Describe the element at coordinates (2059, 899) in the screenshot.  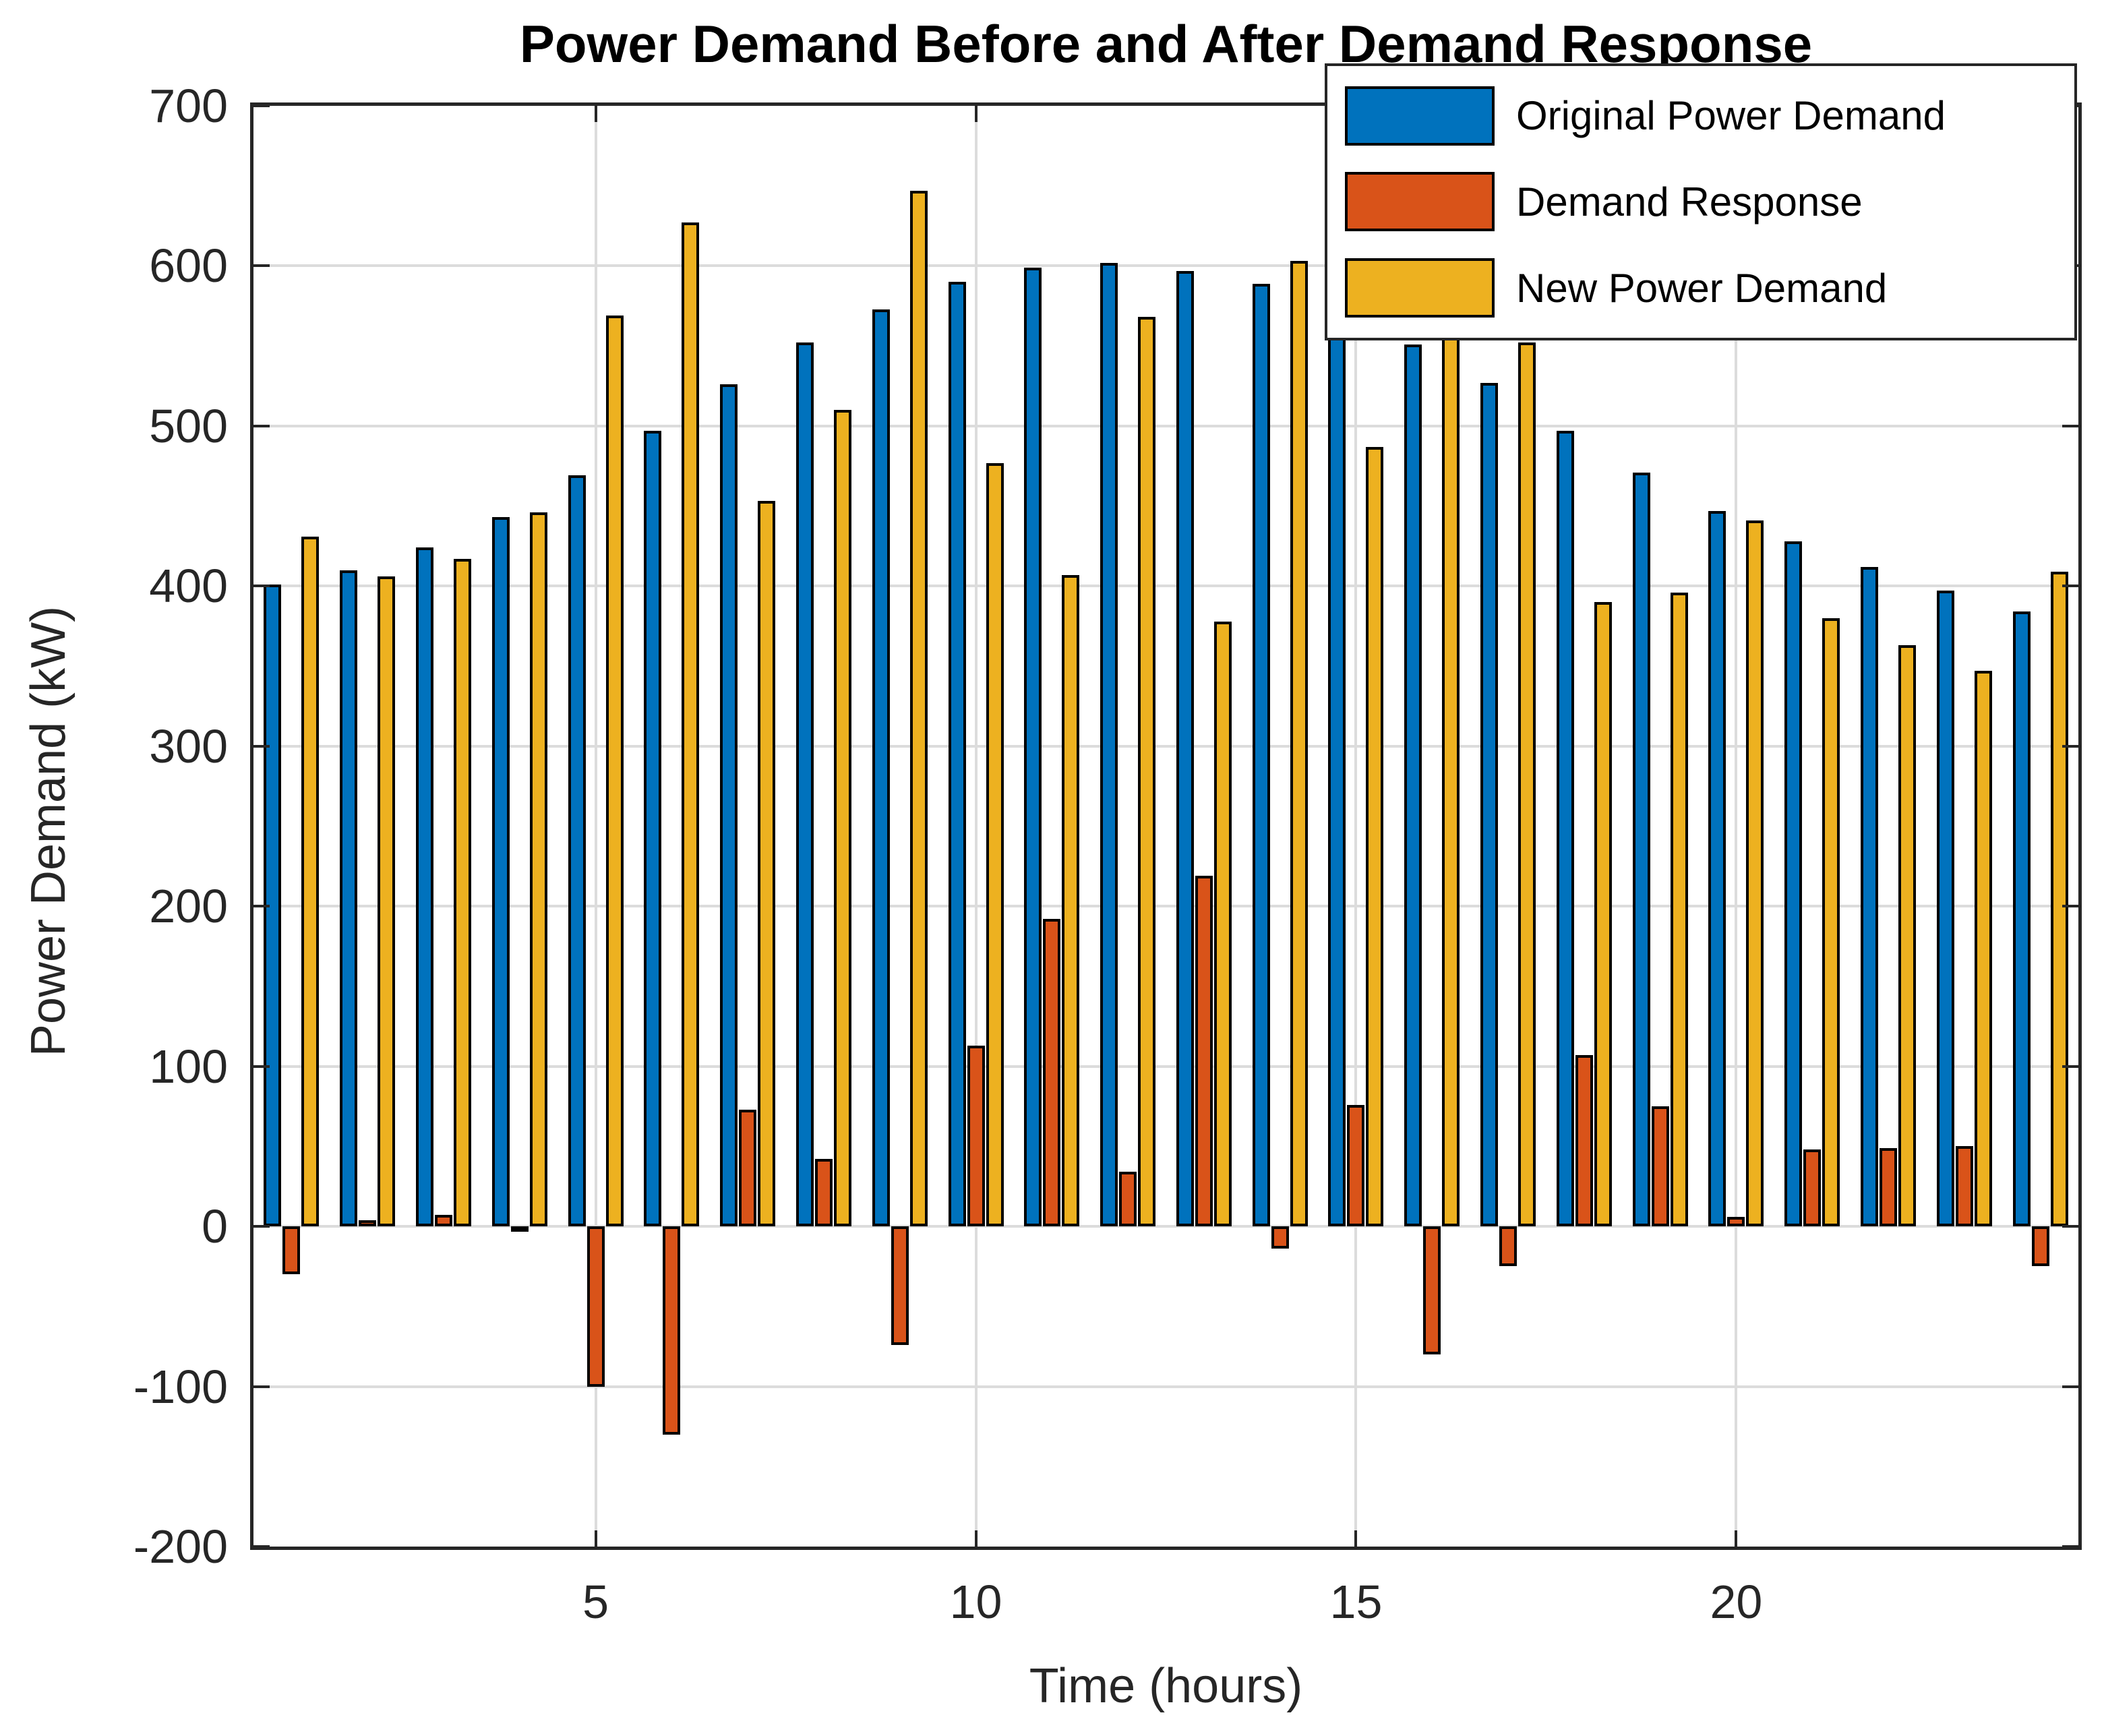
I see `bar-hour24-series2` at that location.